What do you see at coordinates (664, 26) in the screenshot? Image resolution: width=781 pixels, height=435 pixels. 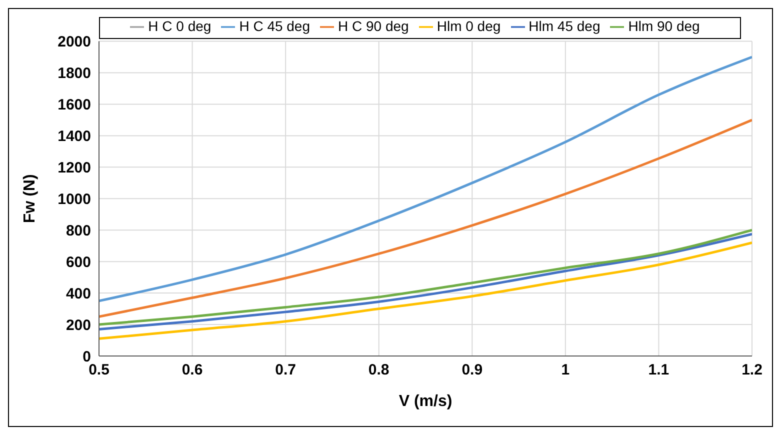 I see `legend-label: Hlm 90 deg` at bounding box center [664, 26].